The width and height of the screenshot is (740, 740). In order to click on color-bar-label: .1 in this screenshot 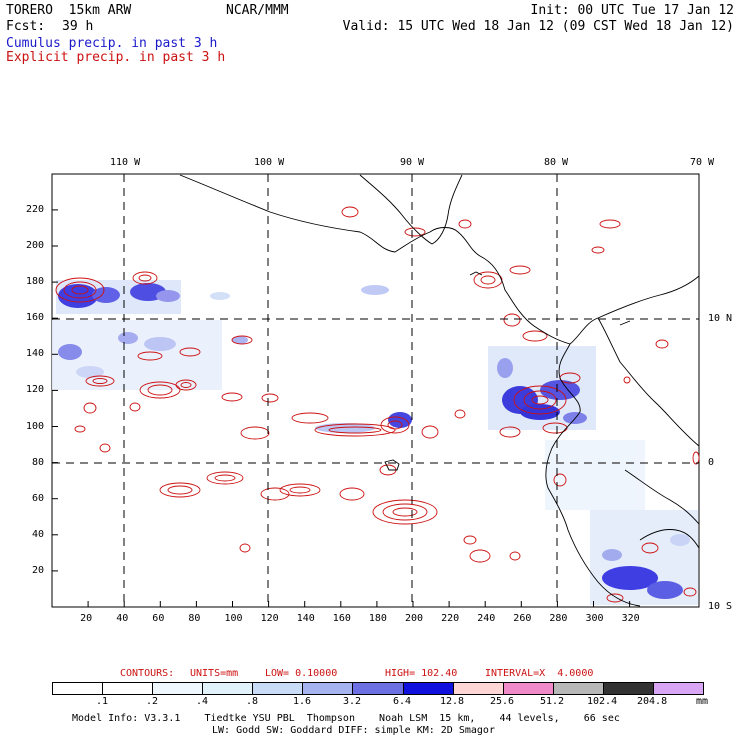, I will do `click(102, 701)`.